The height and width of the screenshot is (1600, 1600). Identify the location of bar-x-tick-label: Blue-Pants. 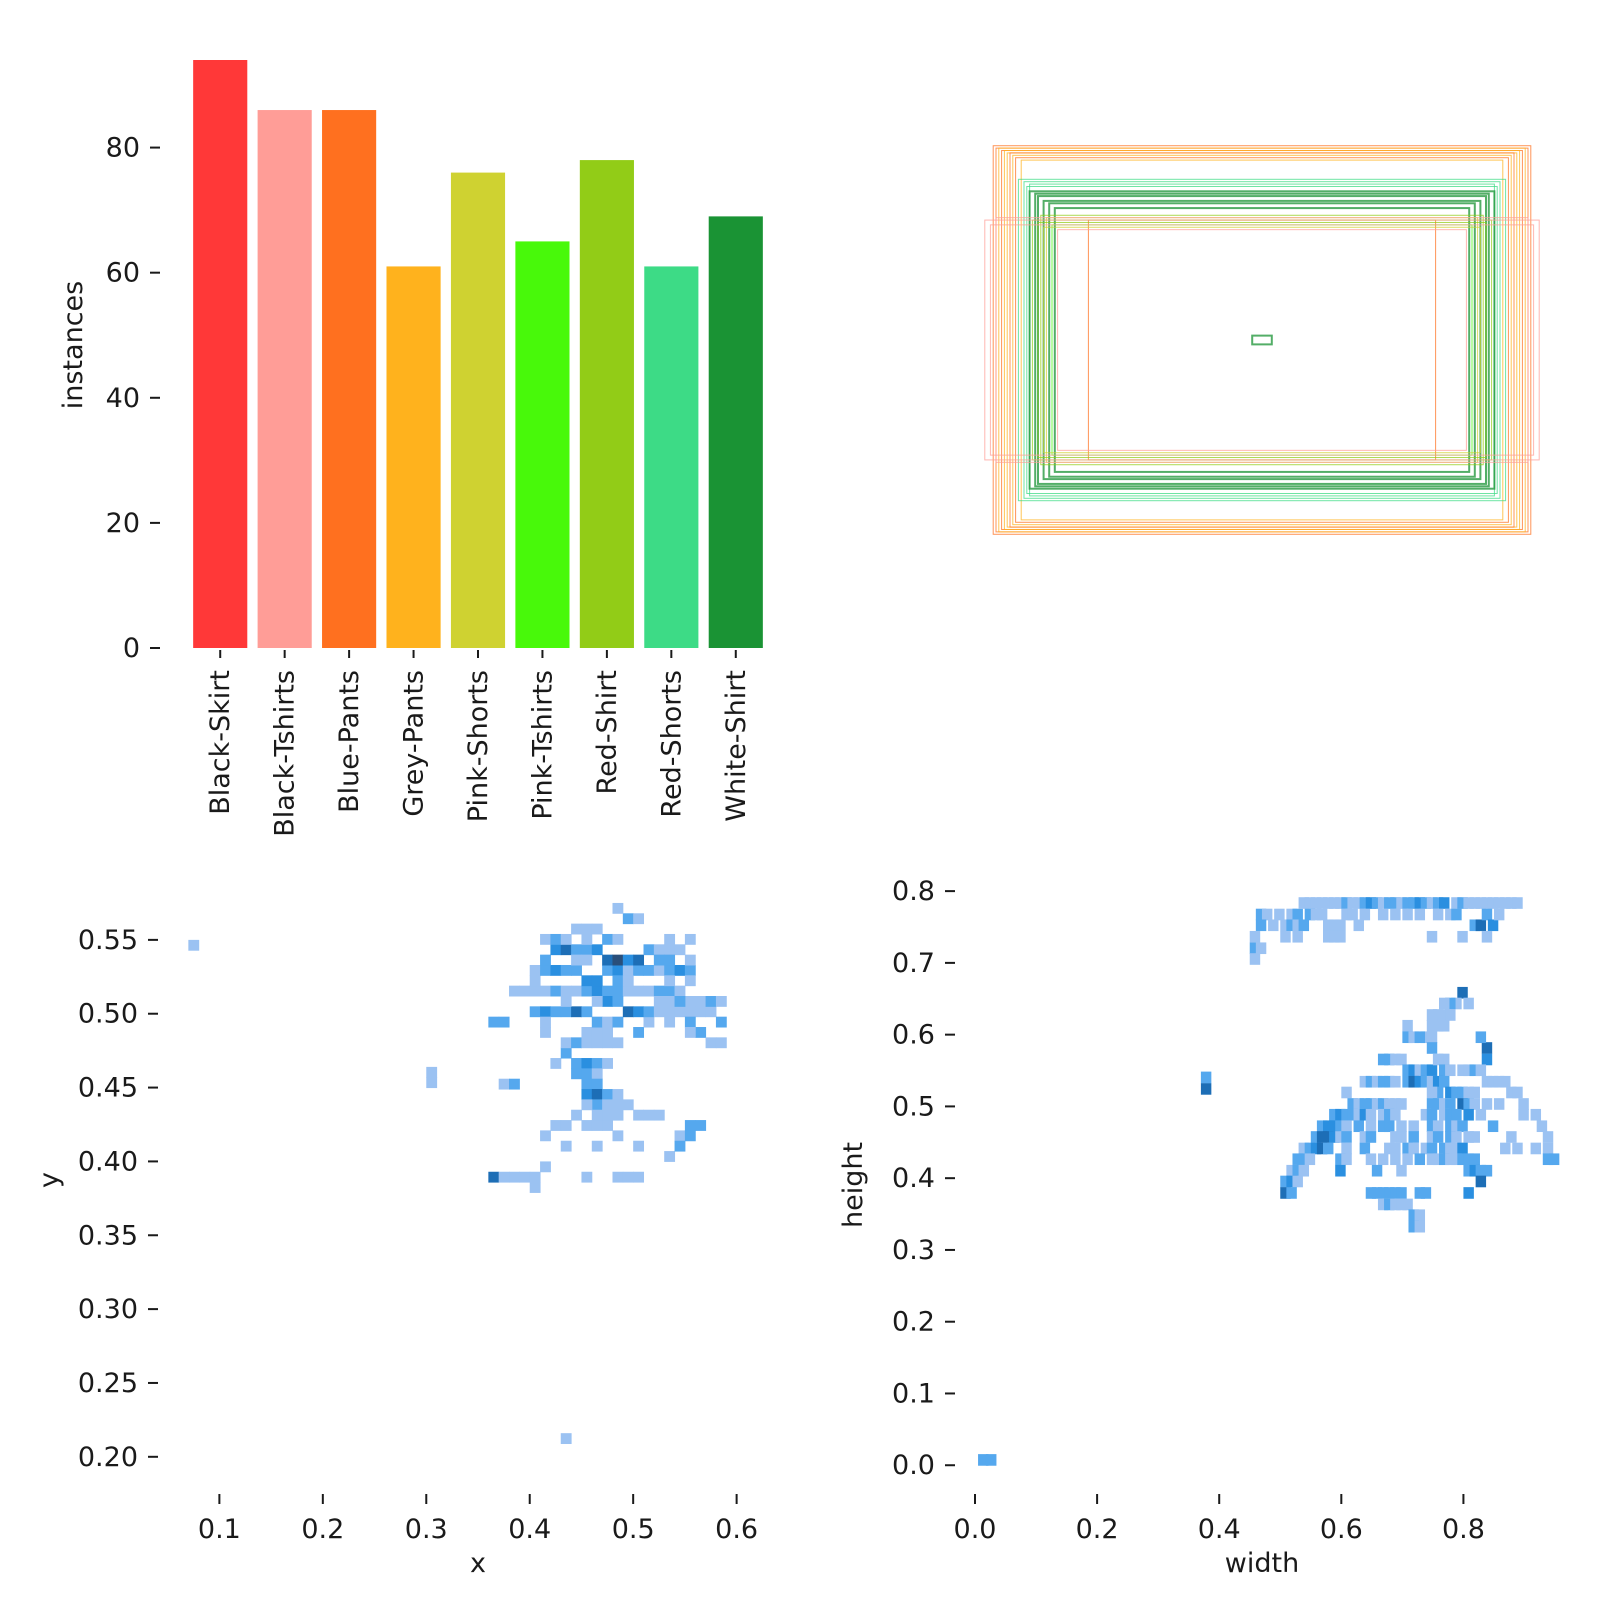
(349, 741).